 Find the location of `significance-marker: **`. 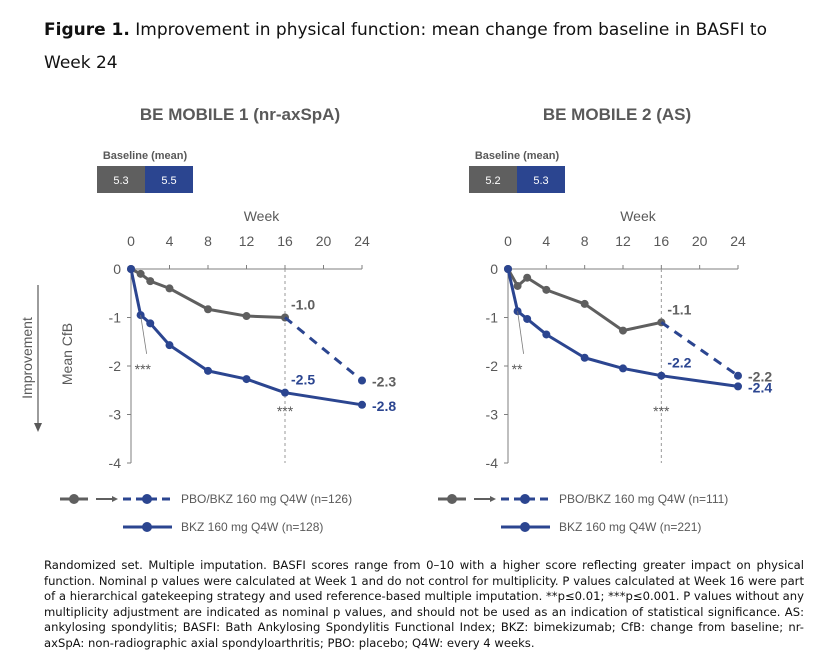

significance-marker: ** is located at coordinates (517, 369).